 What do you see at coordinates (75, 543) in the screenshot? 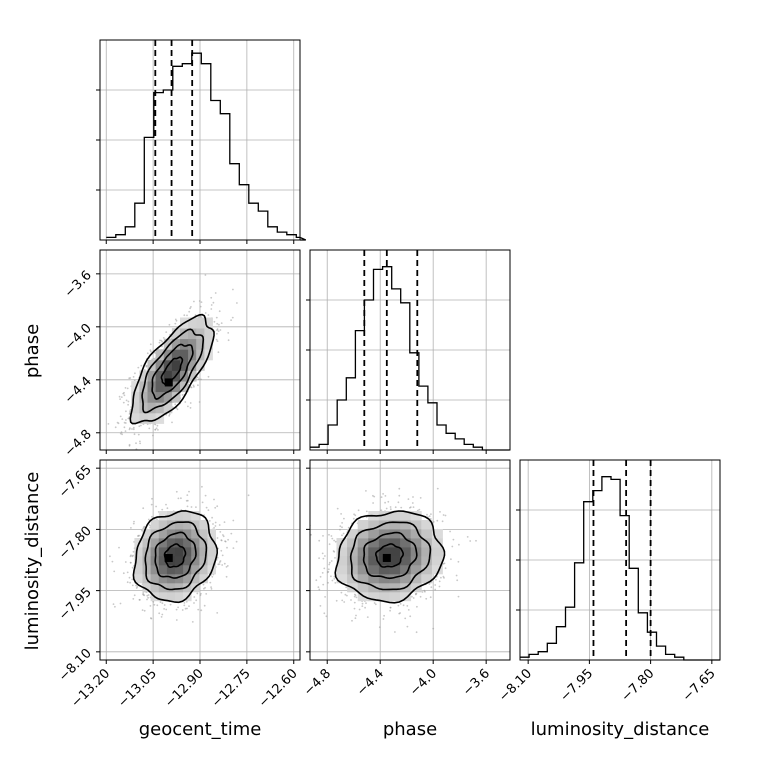
I see `y-tick-label-luminosity_distance: −7.80` at bounding box center [75, 543].